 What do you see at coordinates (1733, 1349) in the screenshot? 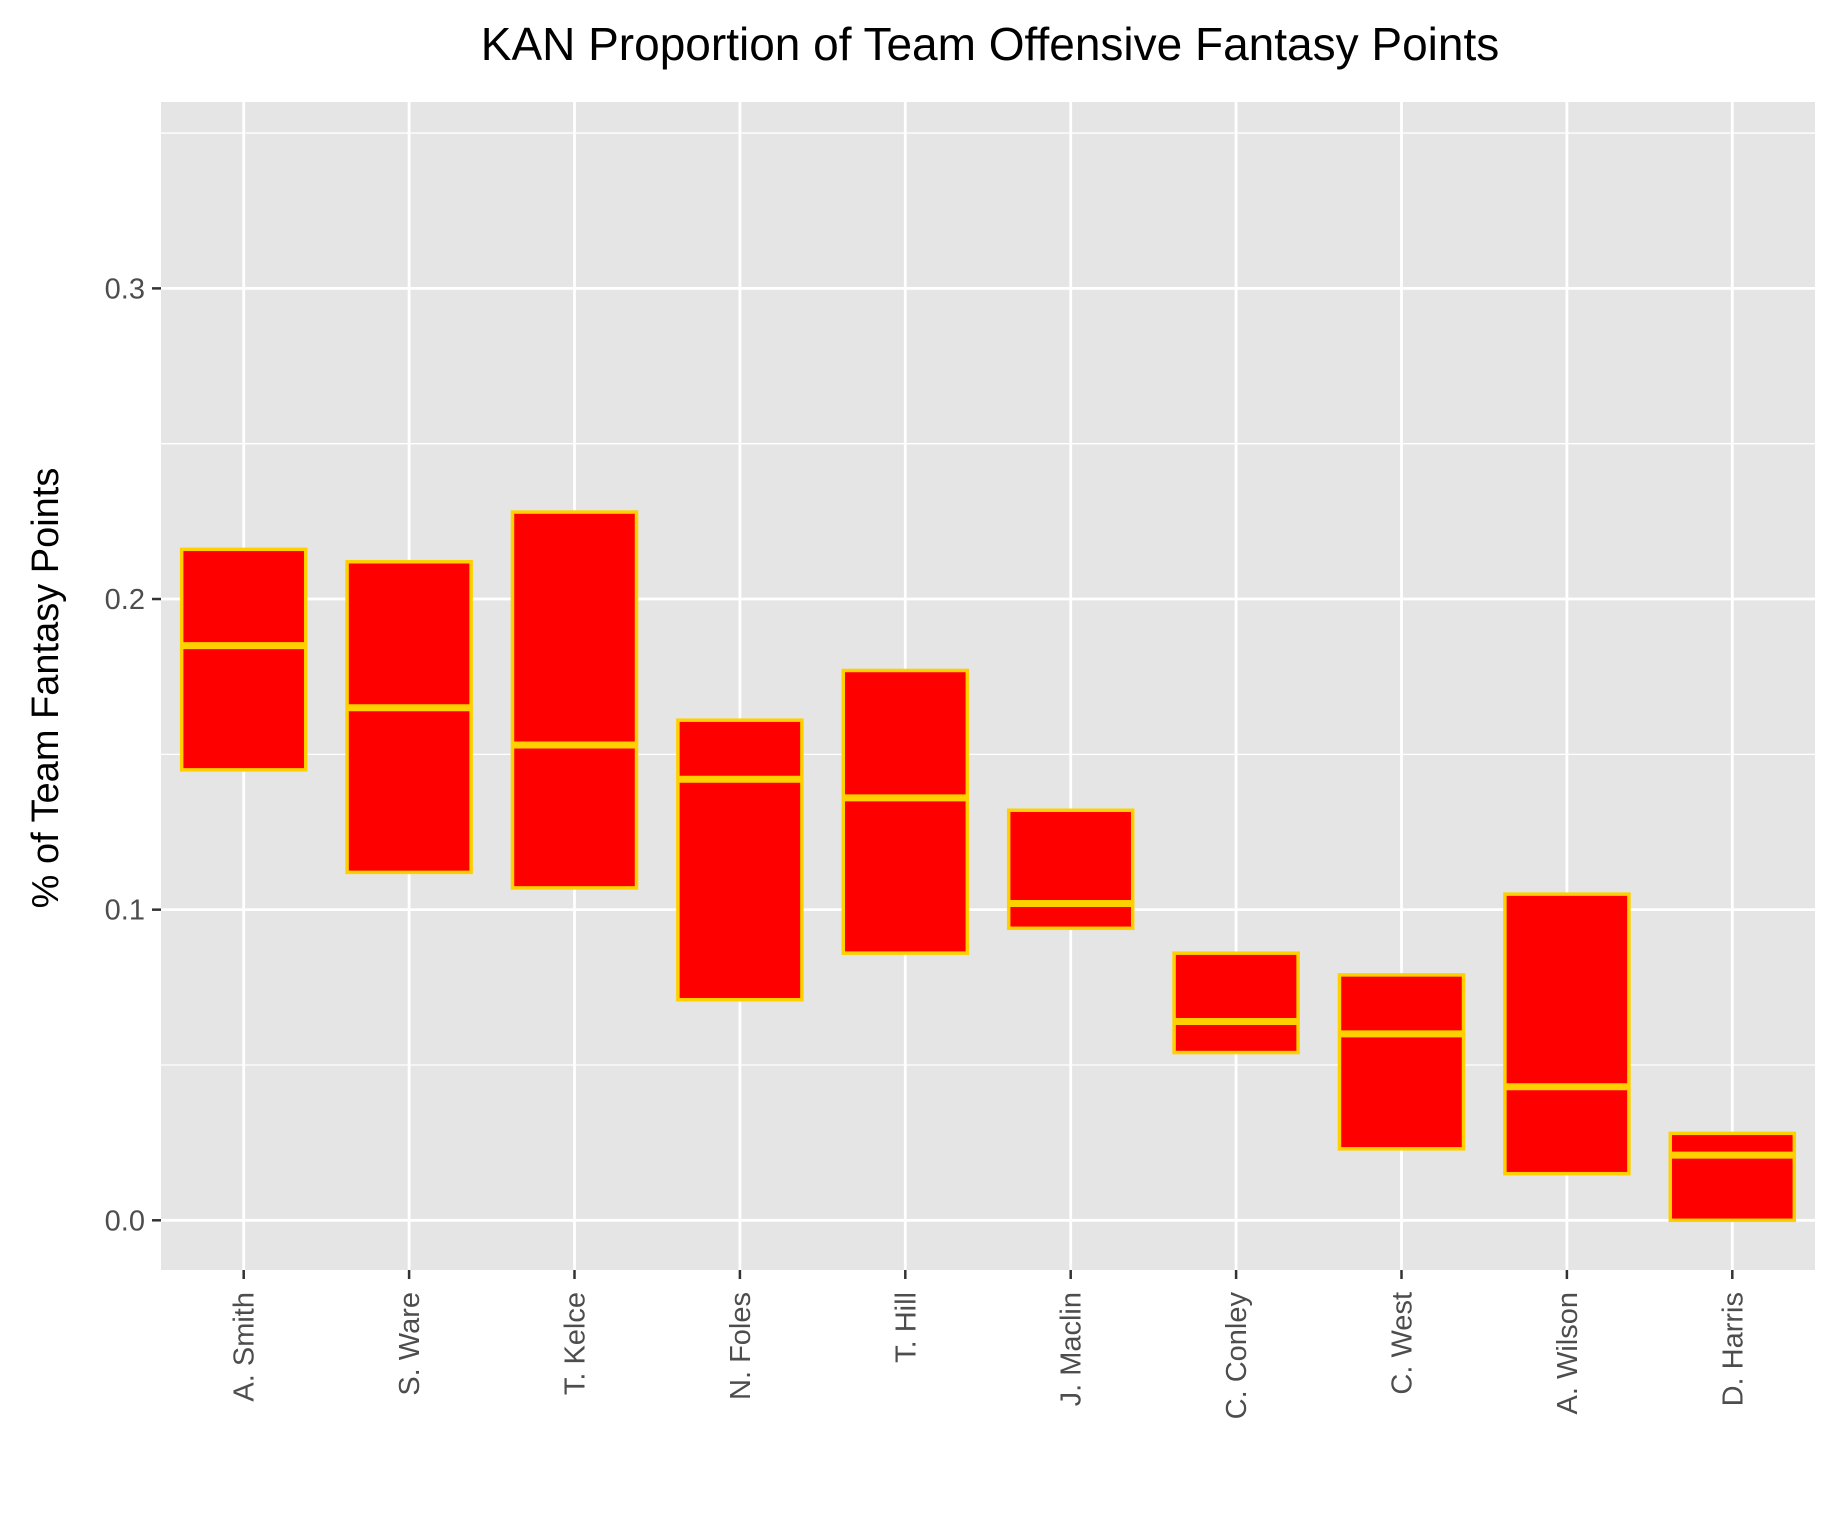
I see `x-tick-label: D. Harris` at bounding box center [1733, 1349].